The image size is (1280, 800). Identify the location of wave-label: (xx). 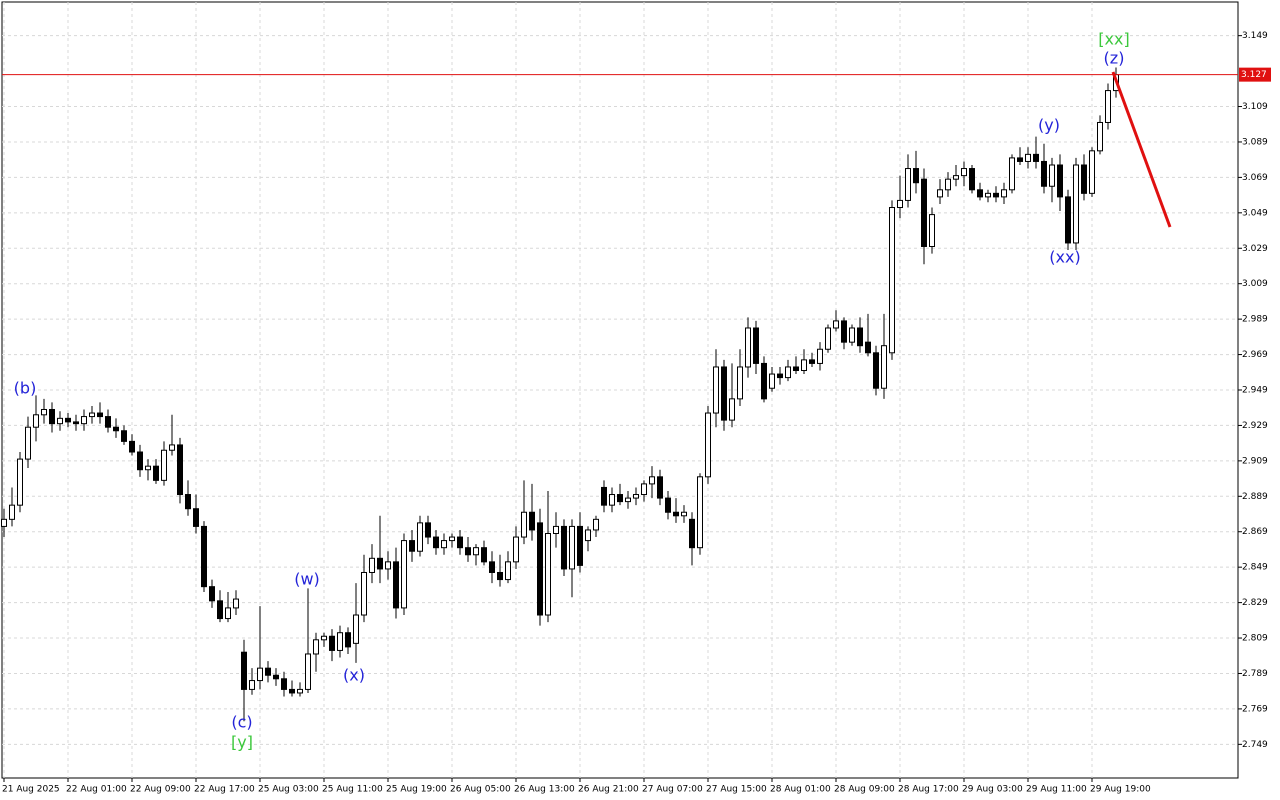
(1064, 257).